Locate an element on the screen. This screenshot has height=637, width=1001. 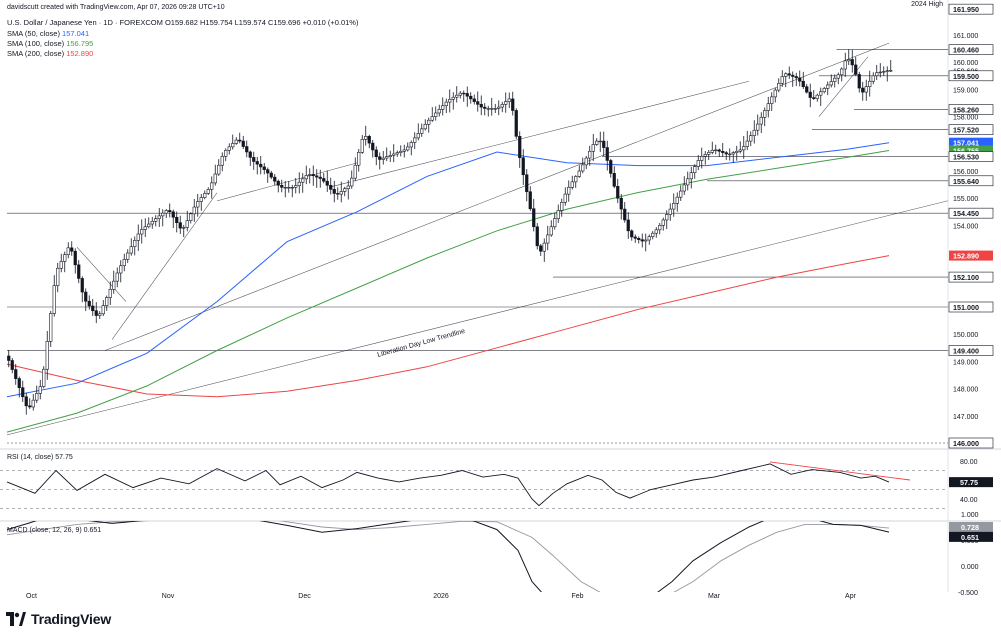
price-marker-label: 152.100 is located at coordinates (966, 277).